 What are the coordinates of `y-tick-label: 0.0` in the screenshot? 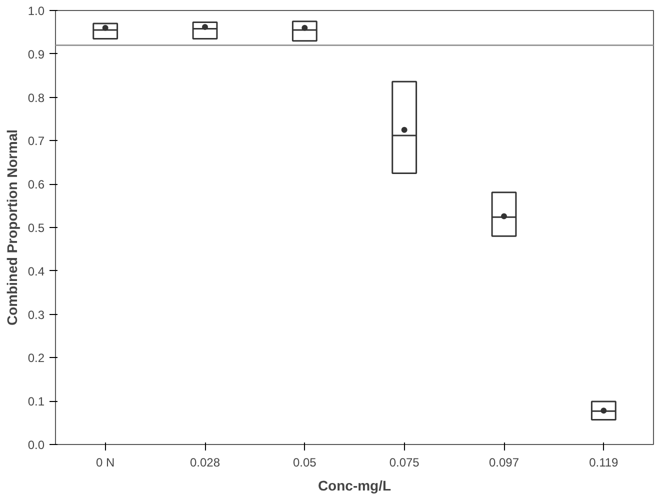 It's located at (36, 445).